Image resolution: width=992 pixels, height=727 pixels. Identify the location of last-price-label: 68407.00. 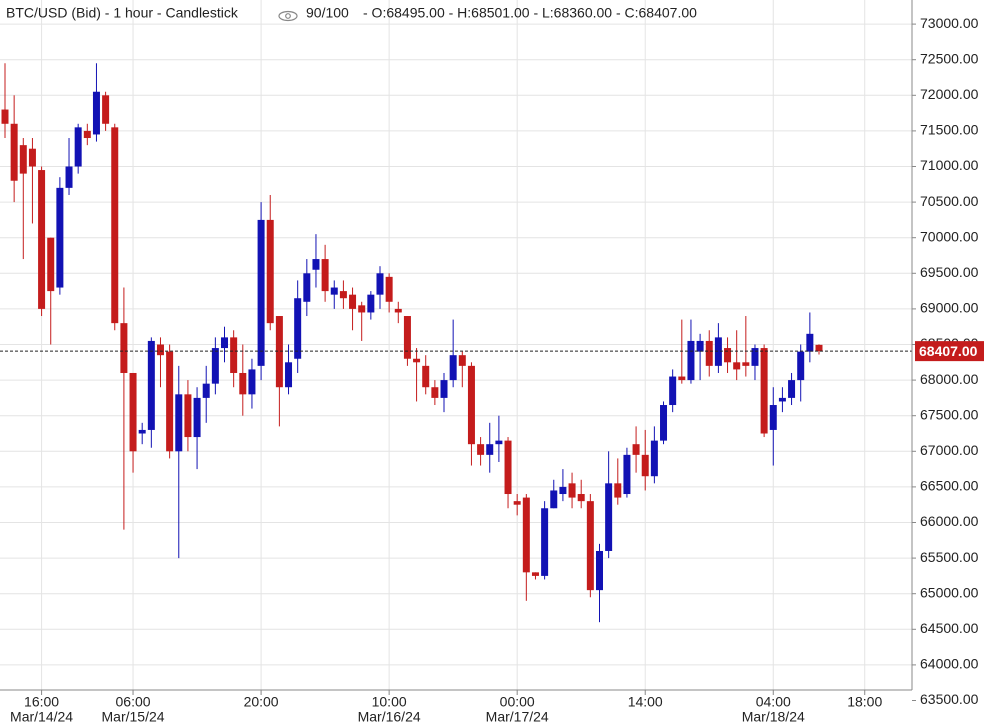
(948, 351).